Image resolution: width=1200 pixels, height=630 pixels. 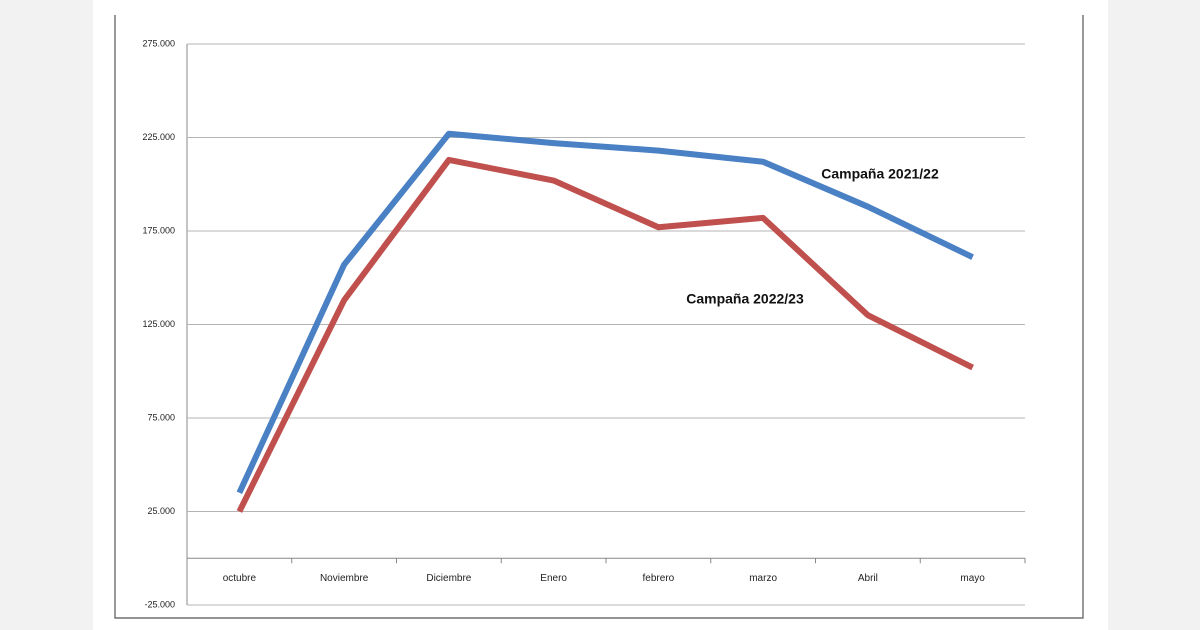 What do you see at coordinates (159, 604) in the screenshot?
I see `y-tick-label: -25.000` at bounding box center [159, 604].